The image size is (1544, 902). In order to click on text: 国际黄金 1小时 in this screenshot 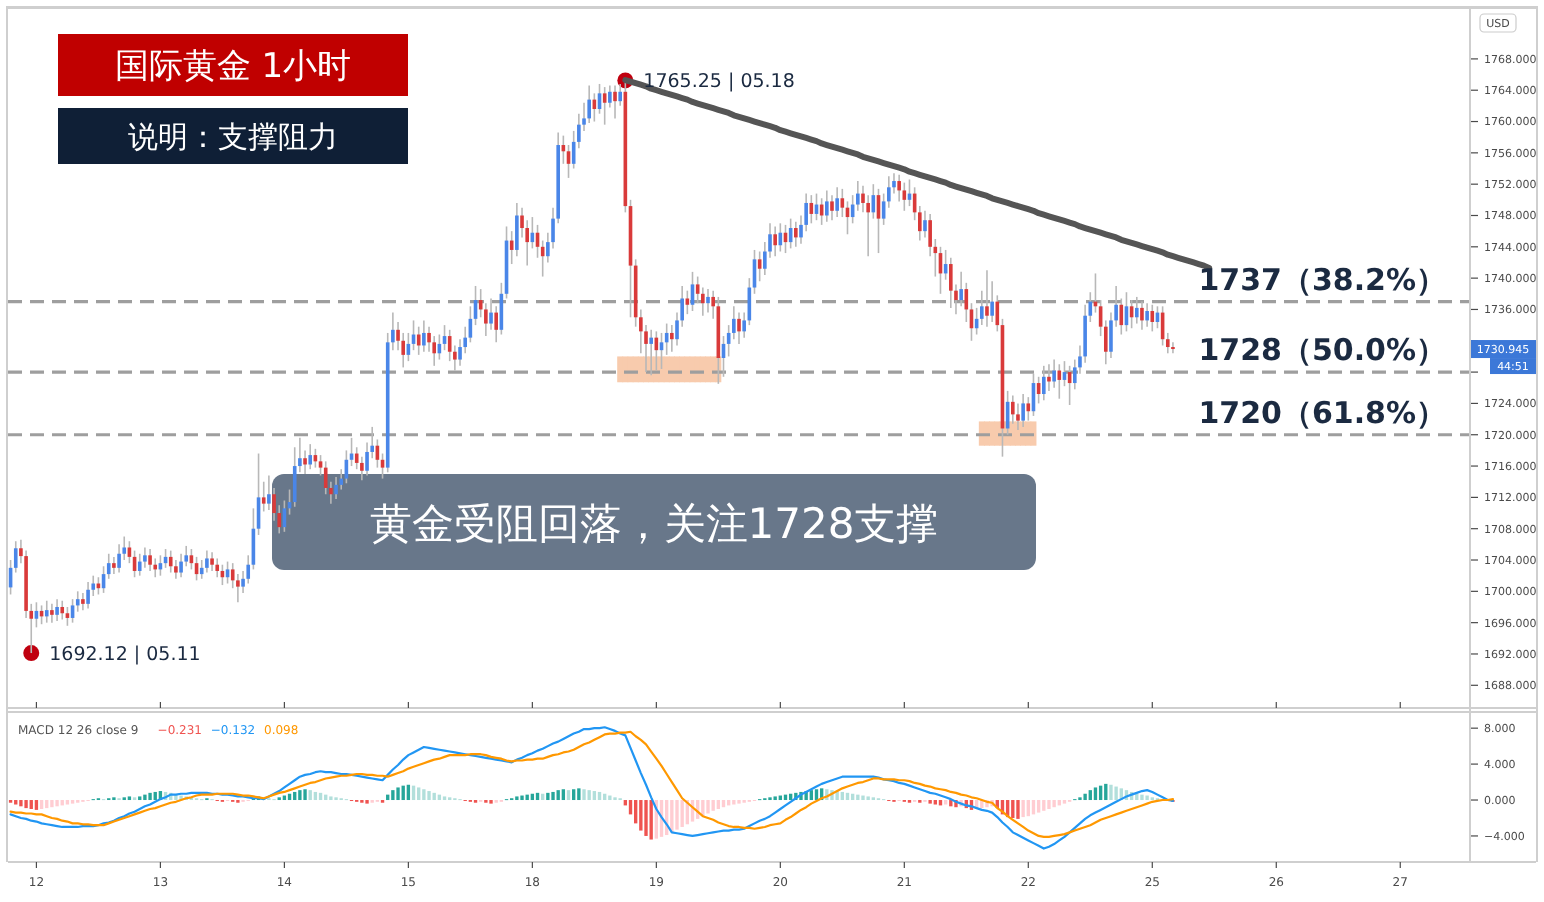, I will do `click(233, 67)`.